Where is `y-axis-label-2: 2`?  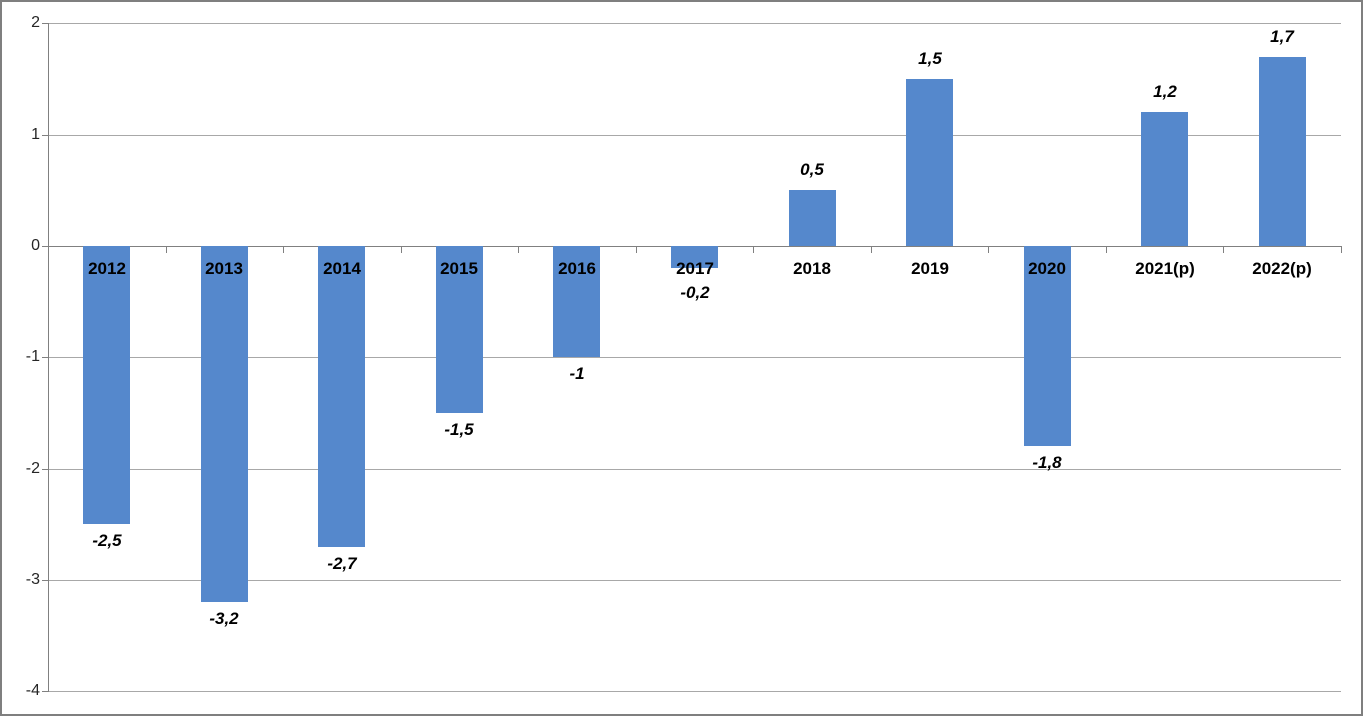 y-axis-label-2: 2 is located at coordinates (35, 22).